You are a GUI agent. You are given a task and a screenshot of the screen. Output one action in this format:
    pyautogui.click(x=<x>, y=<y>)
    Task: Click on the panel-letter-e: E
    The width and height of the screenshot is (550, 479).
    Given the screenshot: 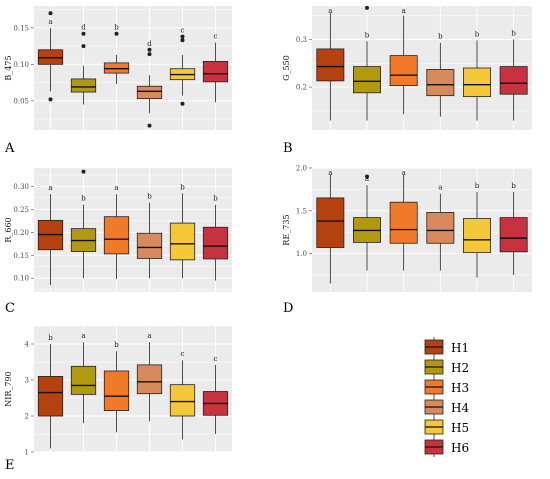 What is the action you would take?
    pyautogui.click(x=10, y=465)
    